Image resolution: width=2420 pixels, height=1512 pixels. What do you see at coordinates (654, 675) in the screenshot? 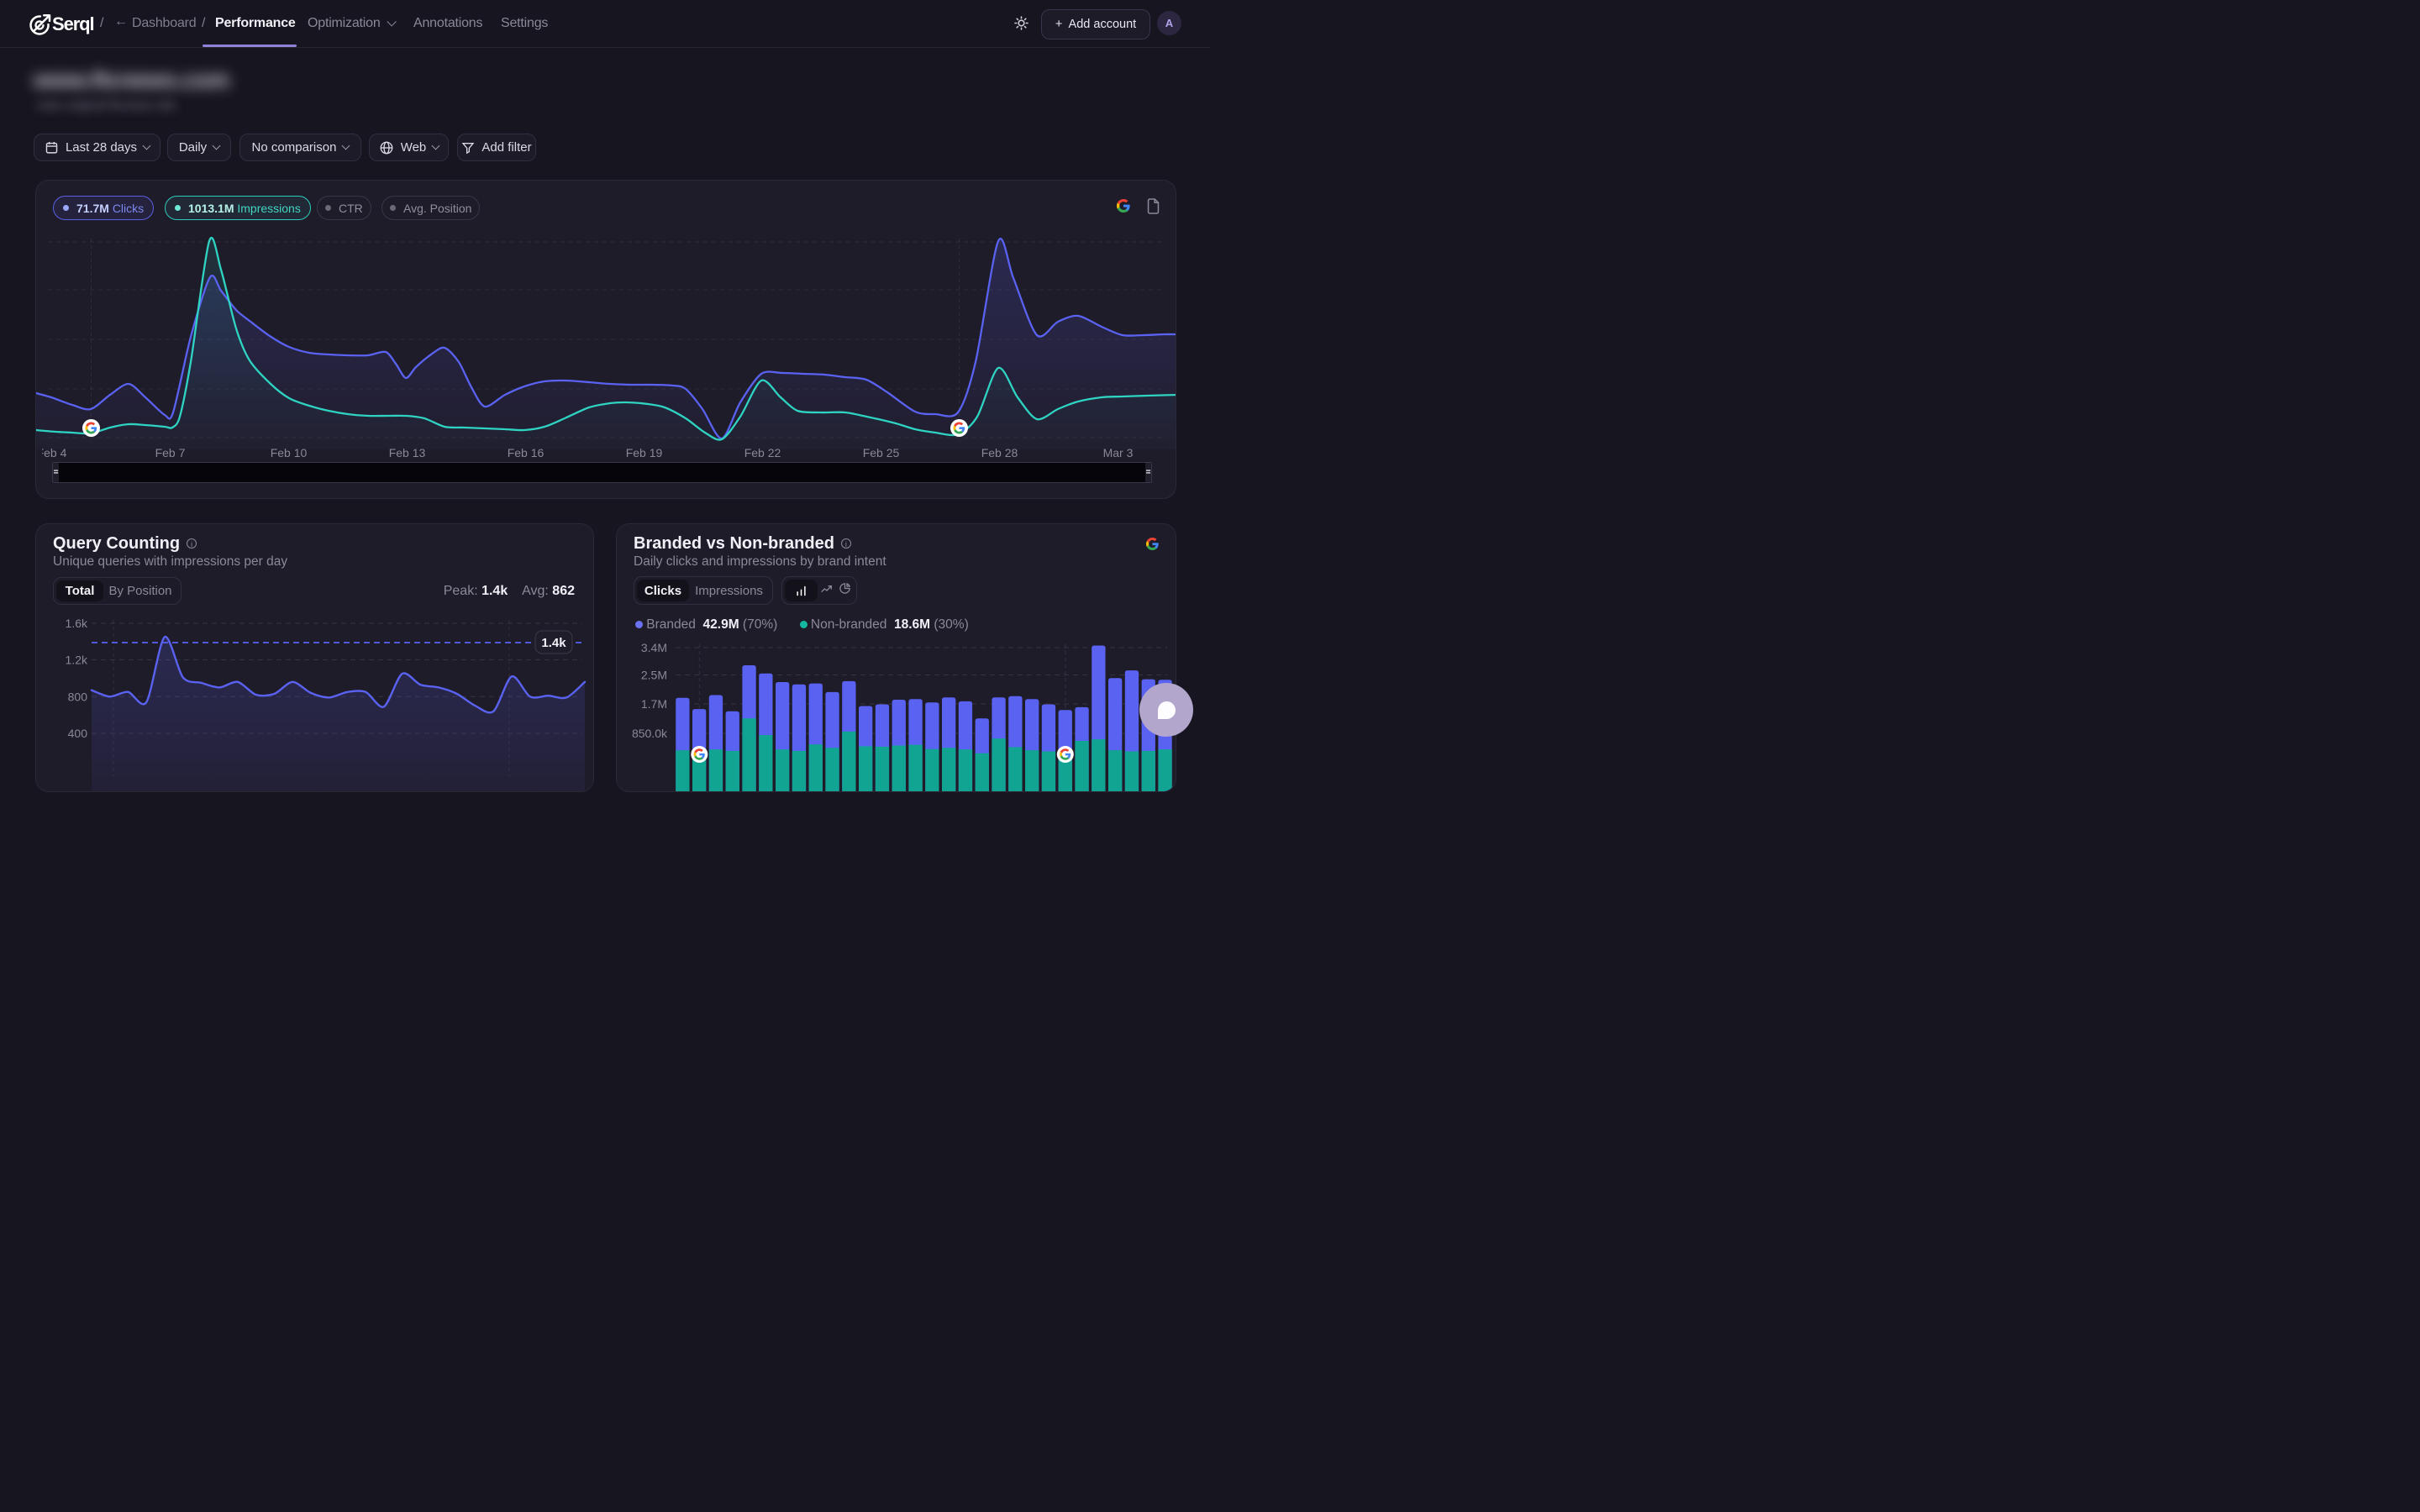
I see `svg-text: 2.5M` at bounding box center [654, 675].